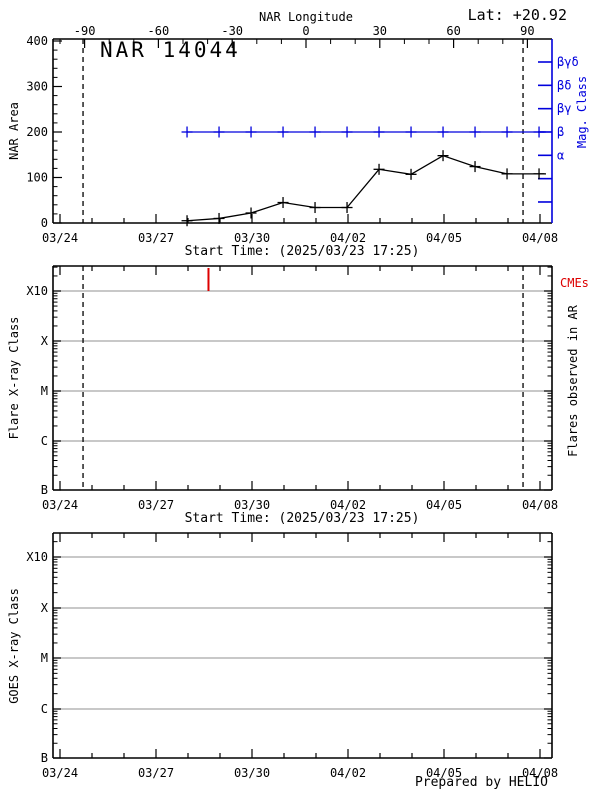  What do you see at coordinates (564, 109) in the screenshot?
I see `mag-class-tick-label: βγ` at bounding box center [564, 109].